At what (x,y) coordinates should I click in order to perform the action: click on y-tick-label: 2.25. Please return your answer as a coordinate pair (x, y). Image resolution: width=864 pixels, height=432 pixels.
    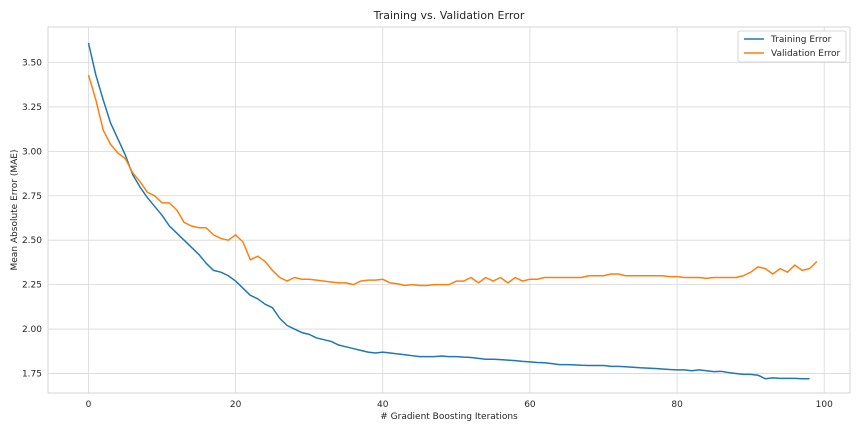
    Looking at the image, I should click on (32, 286).